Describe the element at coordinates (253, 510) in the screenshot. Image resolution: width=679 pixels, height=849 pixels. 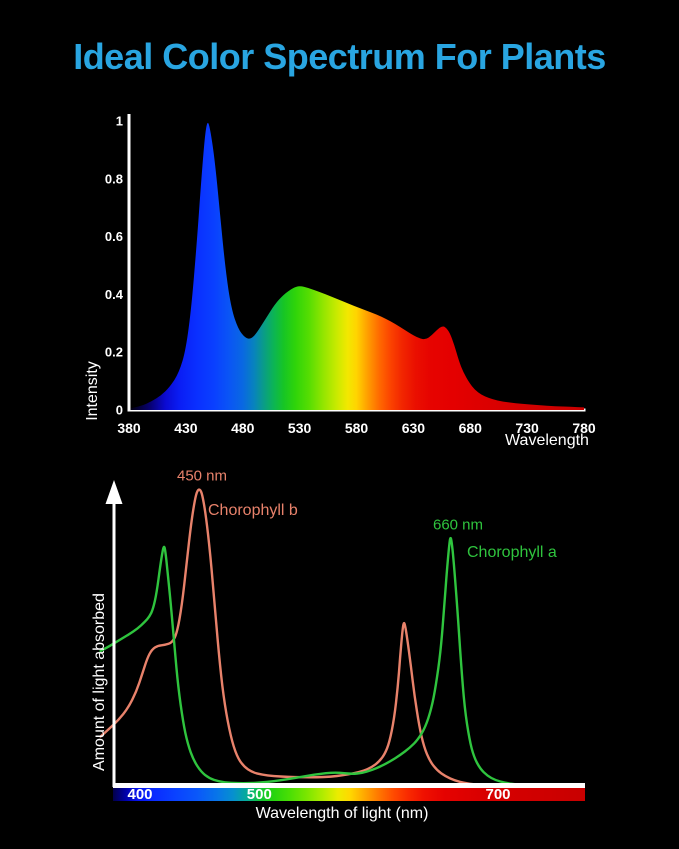
I see `chlorophyll-b-series-label: Chorophyll b` at that location.